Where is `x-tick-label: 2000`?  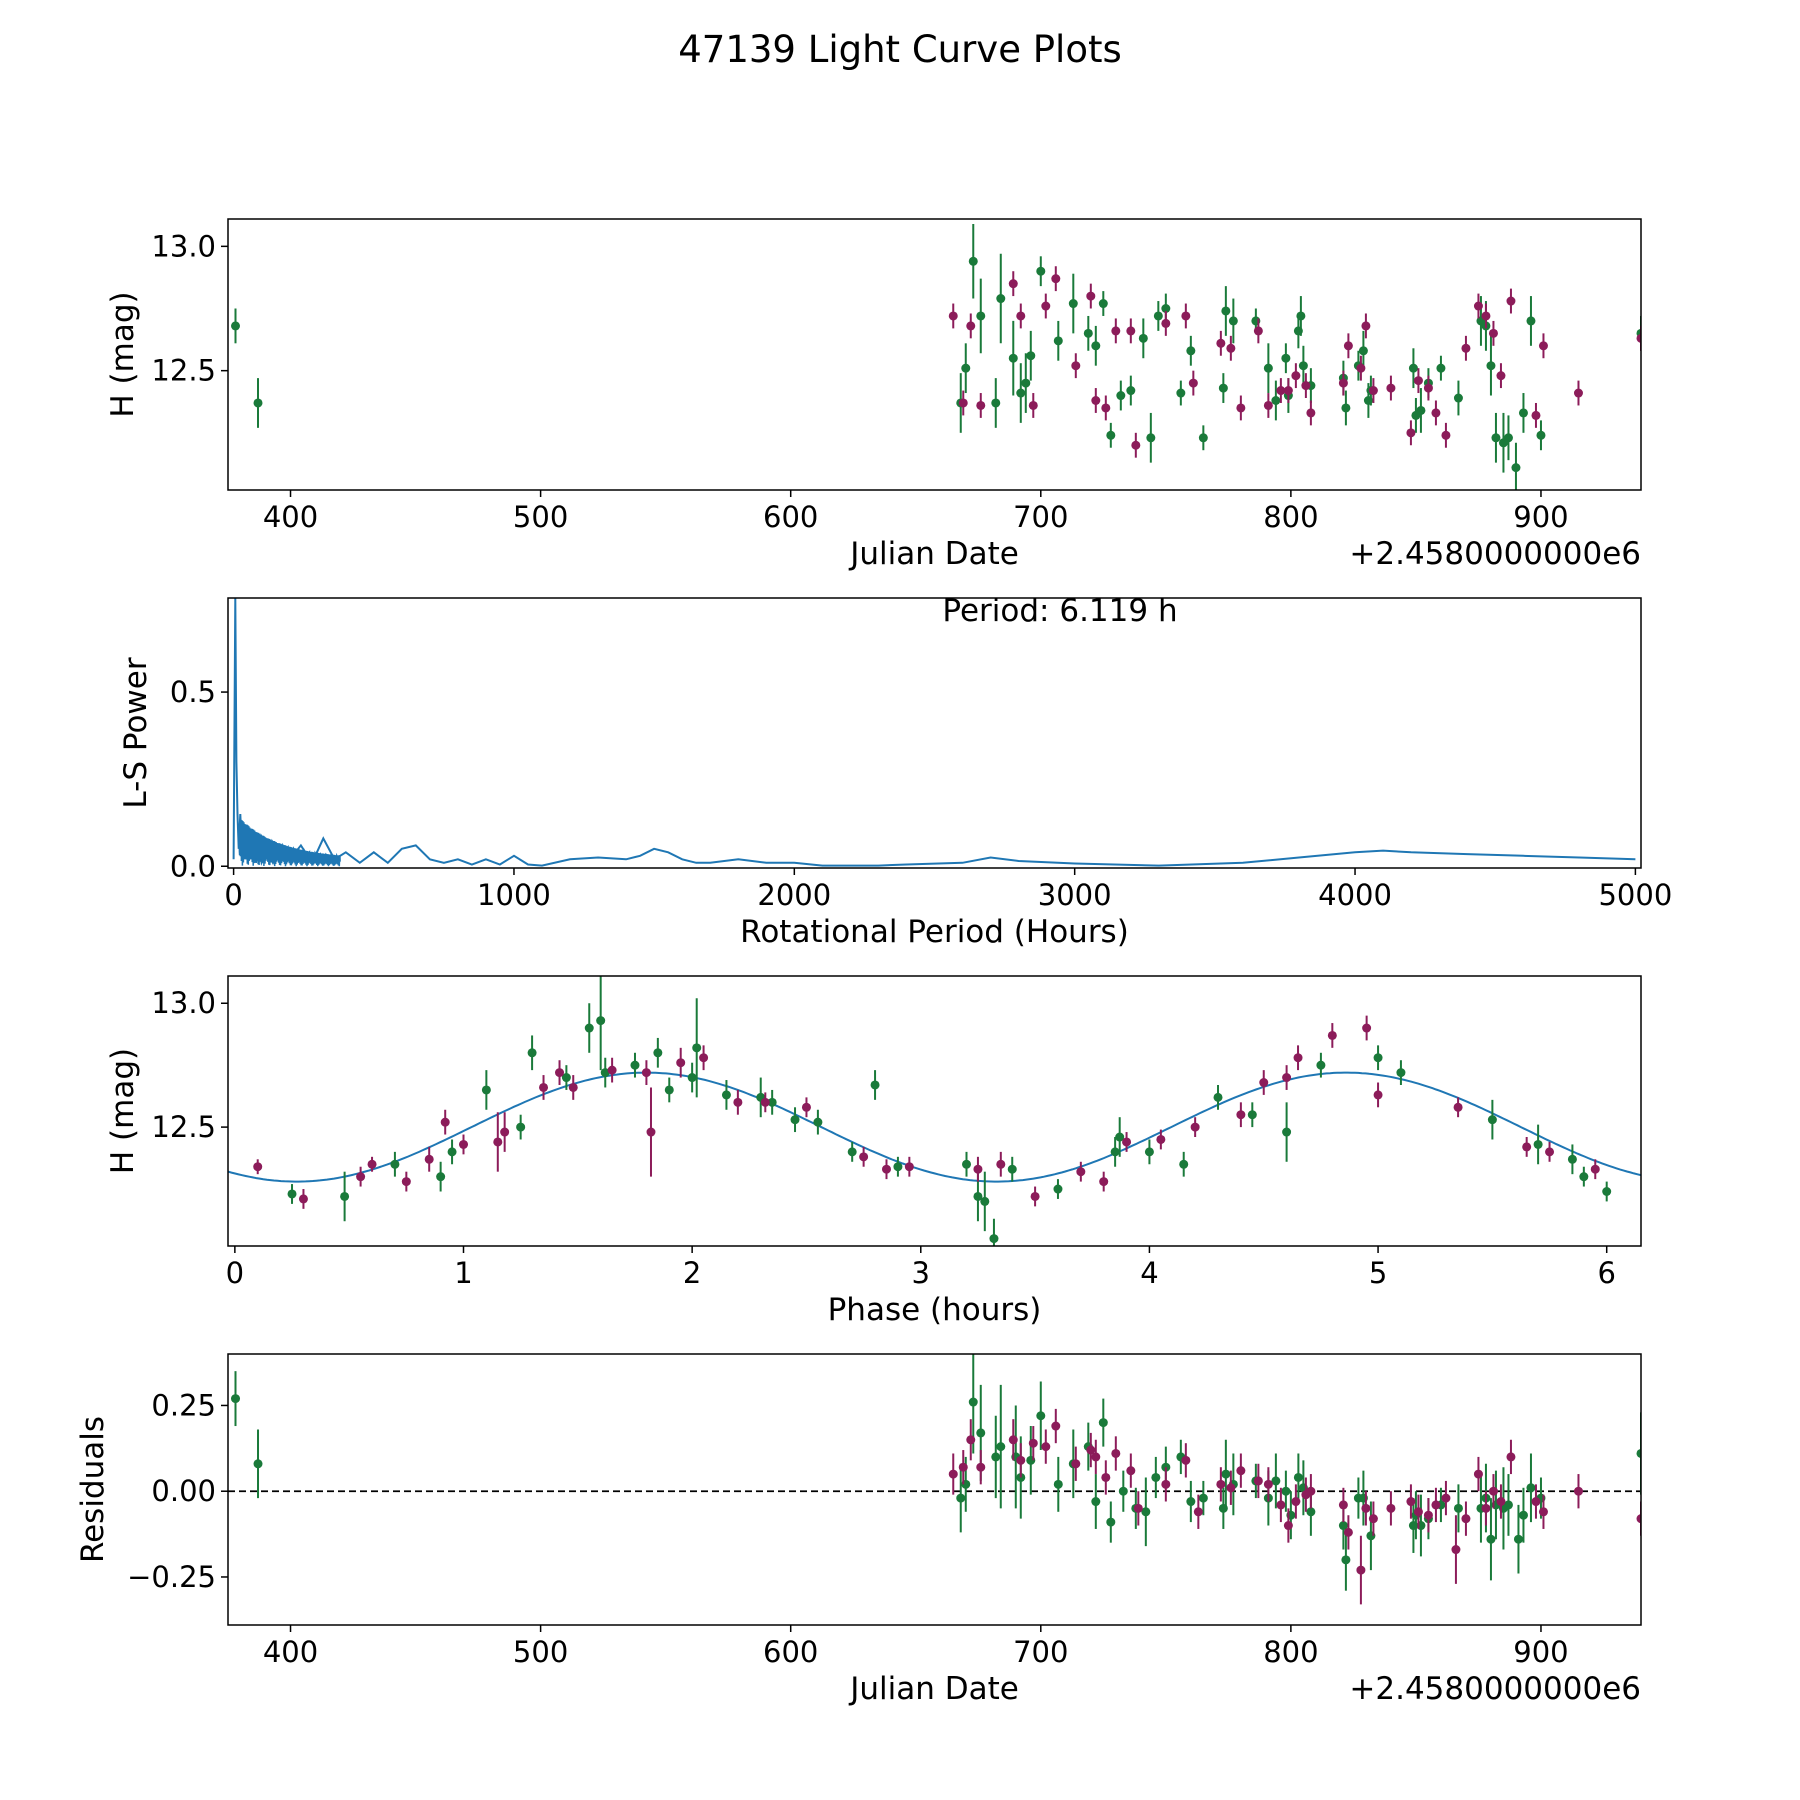
x-tick-label: 2000 is located at coordinates (794, 895).